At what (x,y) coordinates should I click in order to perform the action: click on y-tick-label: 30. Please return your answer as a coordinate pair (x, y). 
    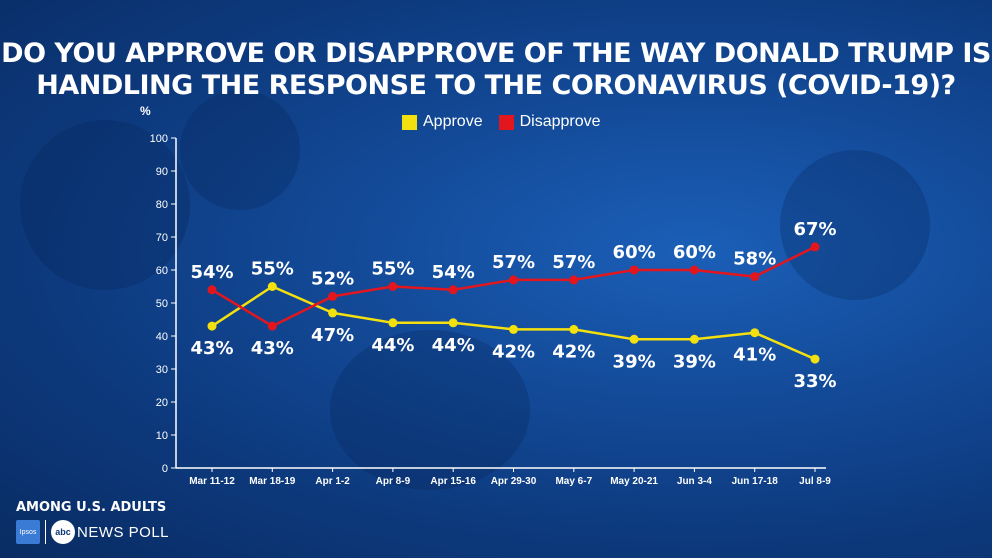
    Looking at the image, I should click on (162, 370).